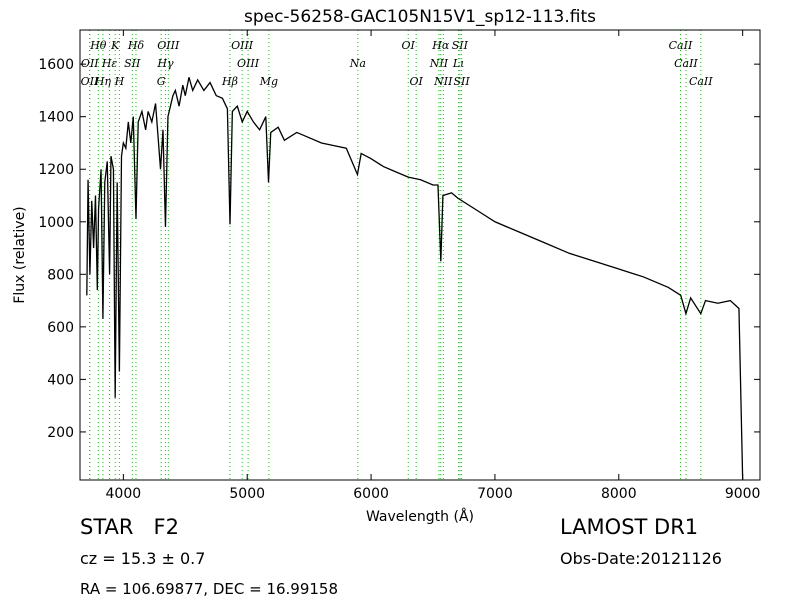 The height and width of the screenshot is (604, 800). What do you see at coordinates (98, 45) in the screenshot?
I see `line-label: Hθ` at bounding box center [98, 45].